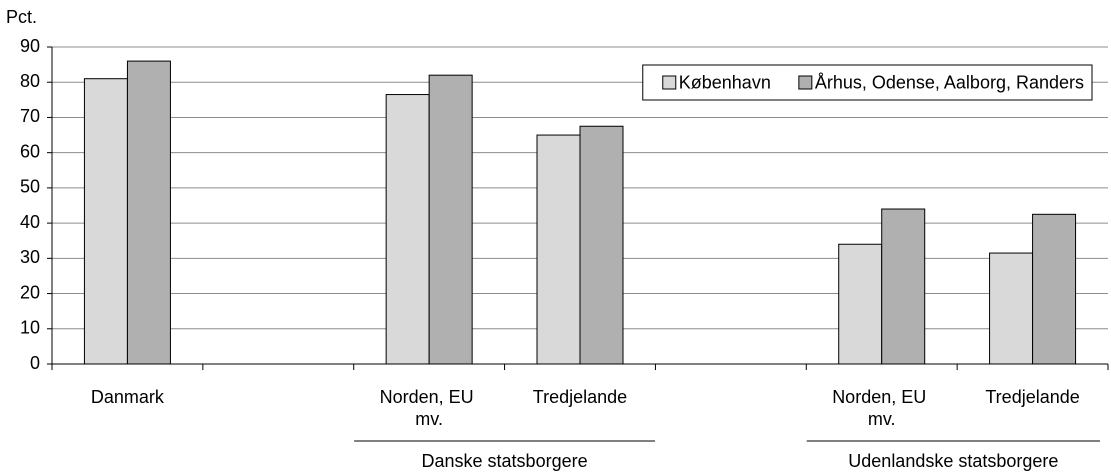 The image size is (1111, 473). Describe the element at coordinates (949, 82) in the screenshot. I see `legend-label: Århus, Odense, Aalborg, Randers` at that location.